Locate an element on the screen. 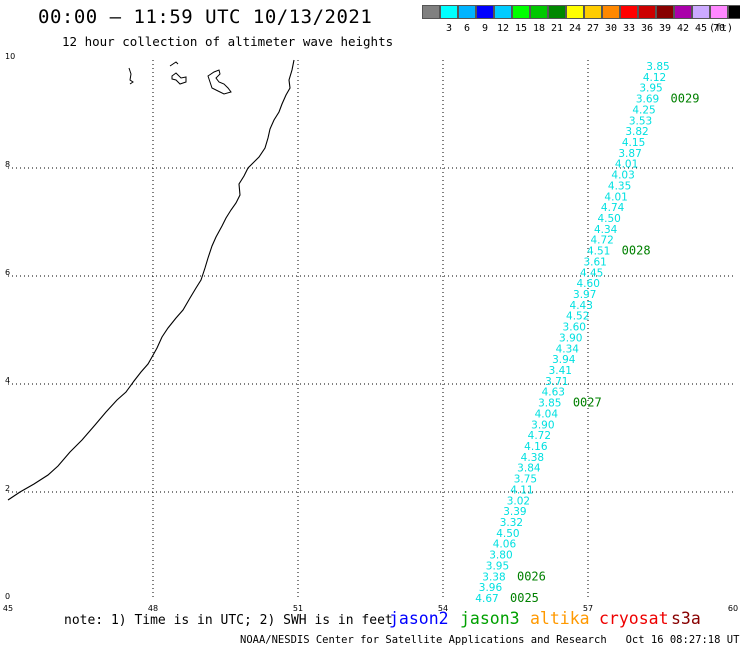 Image resolution: width=740 pixels, height=650 pixels. legend-label: 33 is located at coordinates (629, 28).